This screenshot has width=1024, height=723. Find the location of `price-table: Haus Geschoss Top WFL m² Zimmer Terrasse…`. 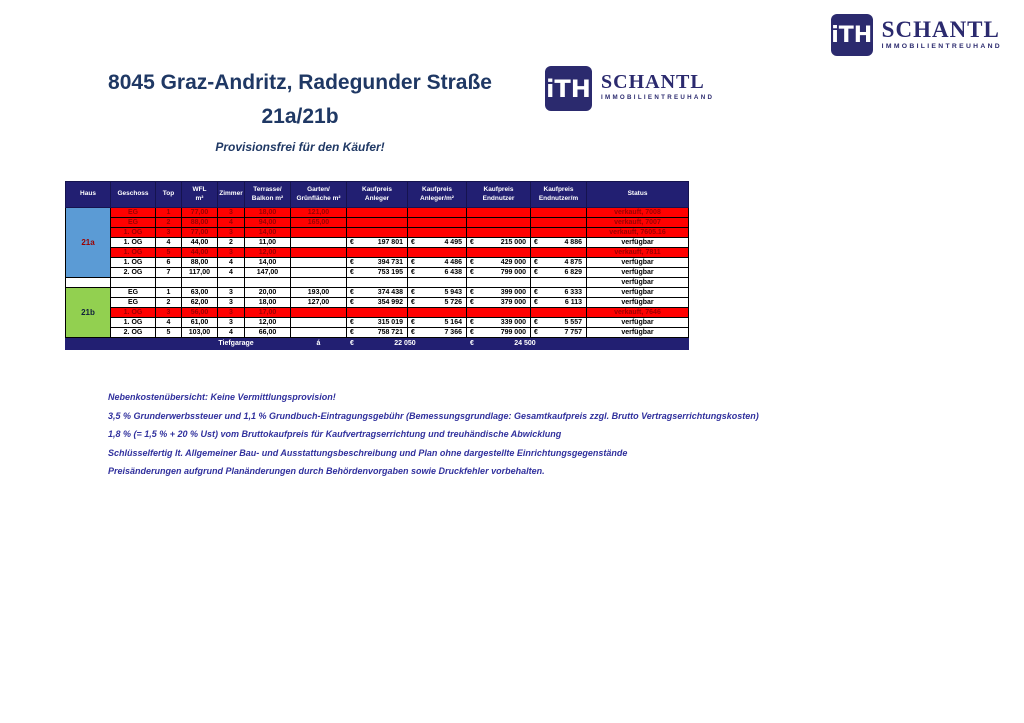

price-table: Haus Geschoss Top WFL m² Zimmer Terrasse… is located at coordinates (377, 265).